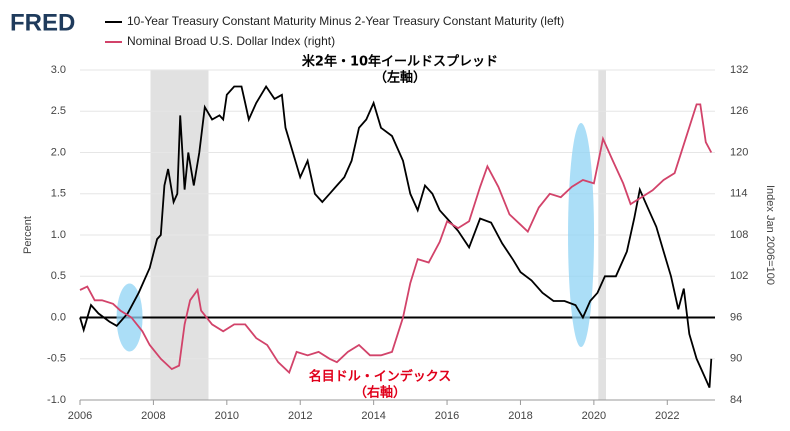 This screenshot has width=790, height=431. I want to click on y-tick-label: 1.0, so click(58, 235).